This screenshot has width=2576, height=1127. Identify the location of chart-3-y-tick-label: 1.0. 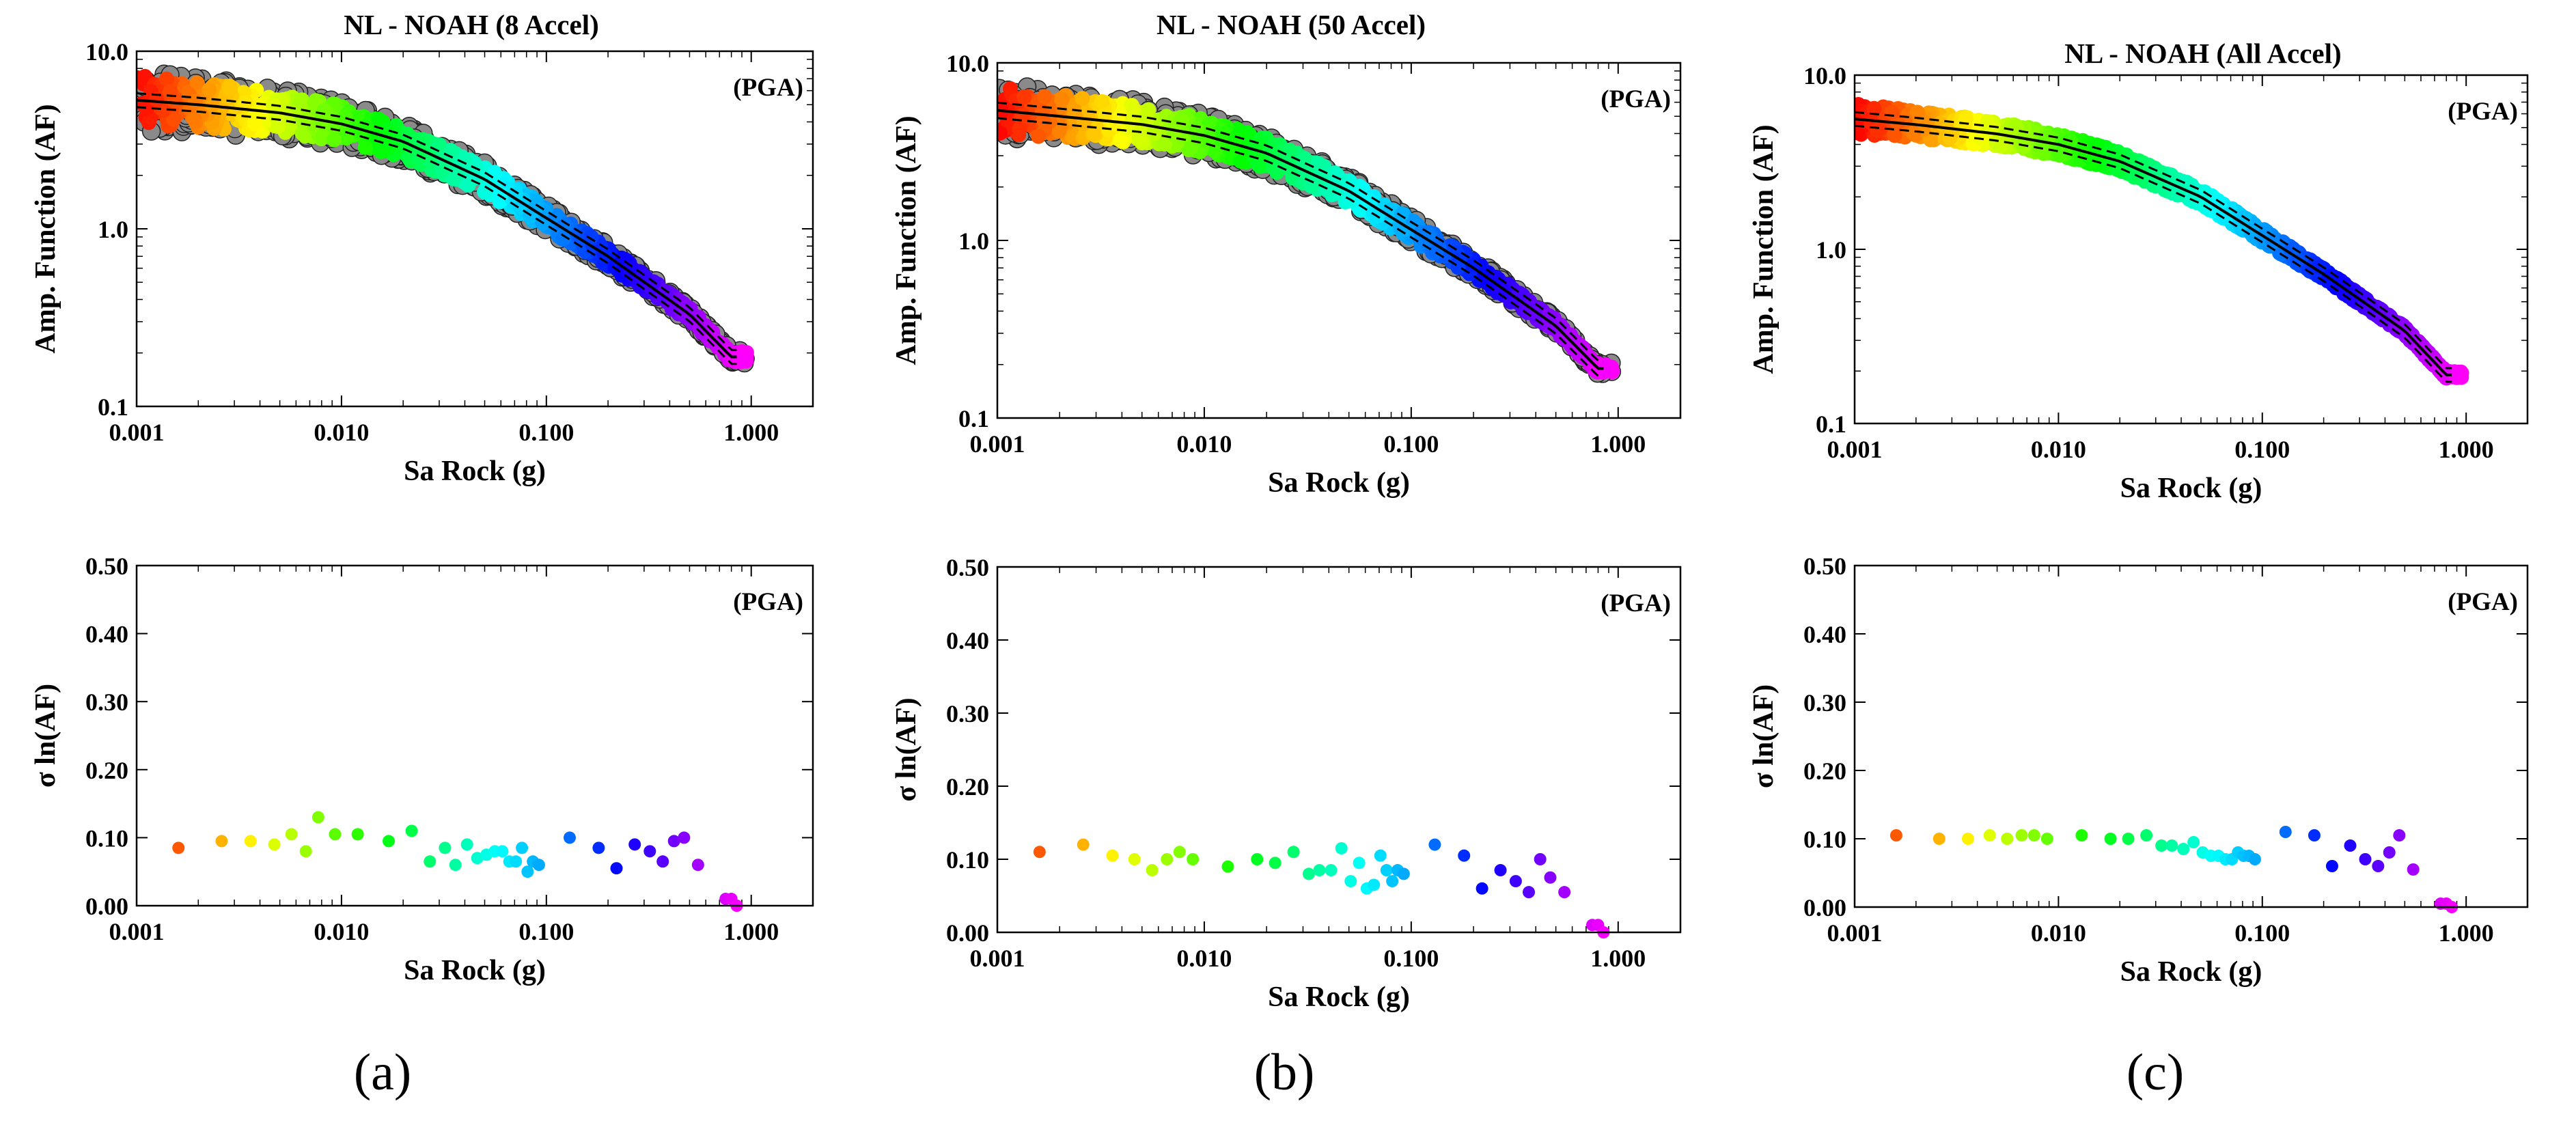
(1831, 250).